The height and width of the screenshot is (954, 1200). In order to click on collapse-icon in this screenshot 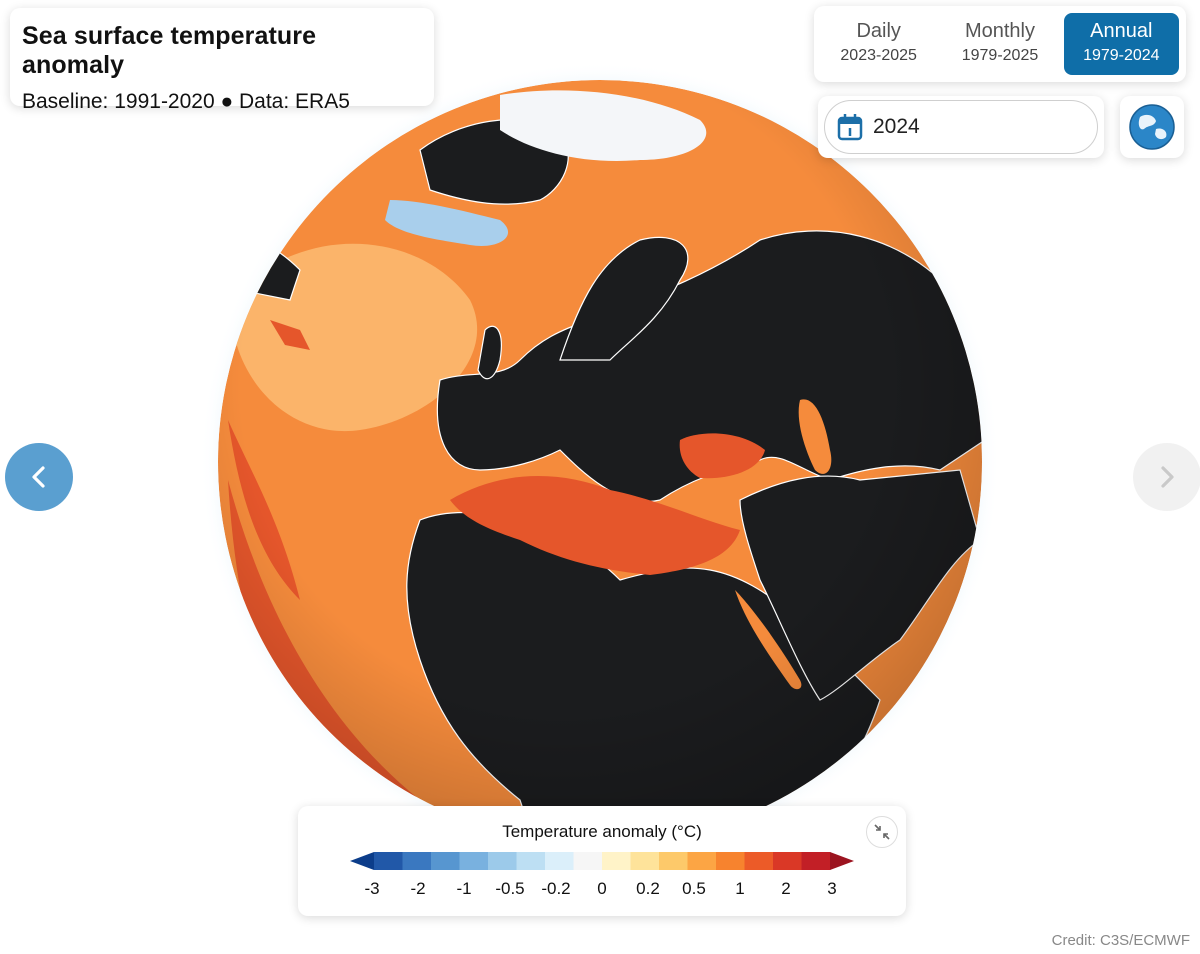, I will do `click(882, 832)`.